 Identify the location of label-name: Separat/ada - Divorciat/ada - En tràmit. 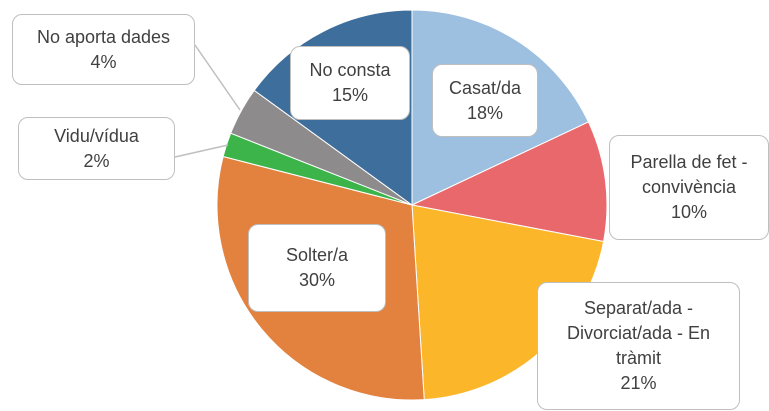
(638, 333).